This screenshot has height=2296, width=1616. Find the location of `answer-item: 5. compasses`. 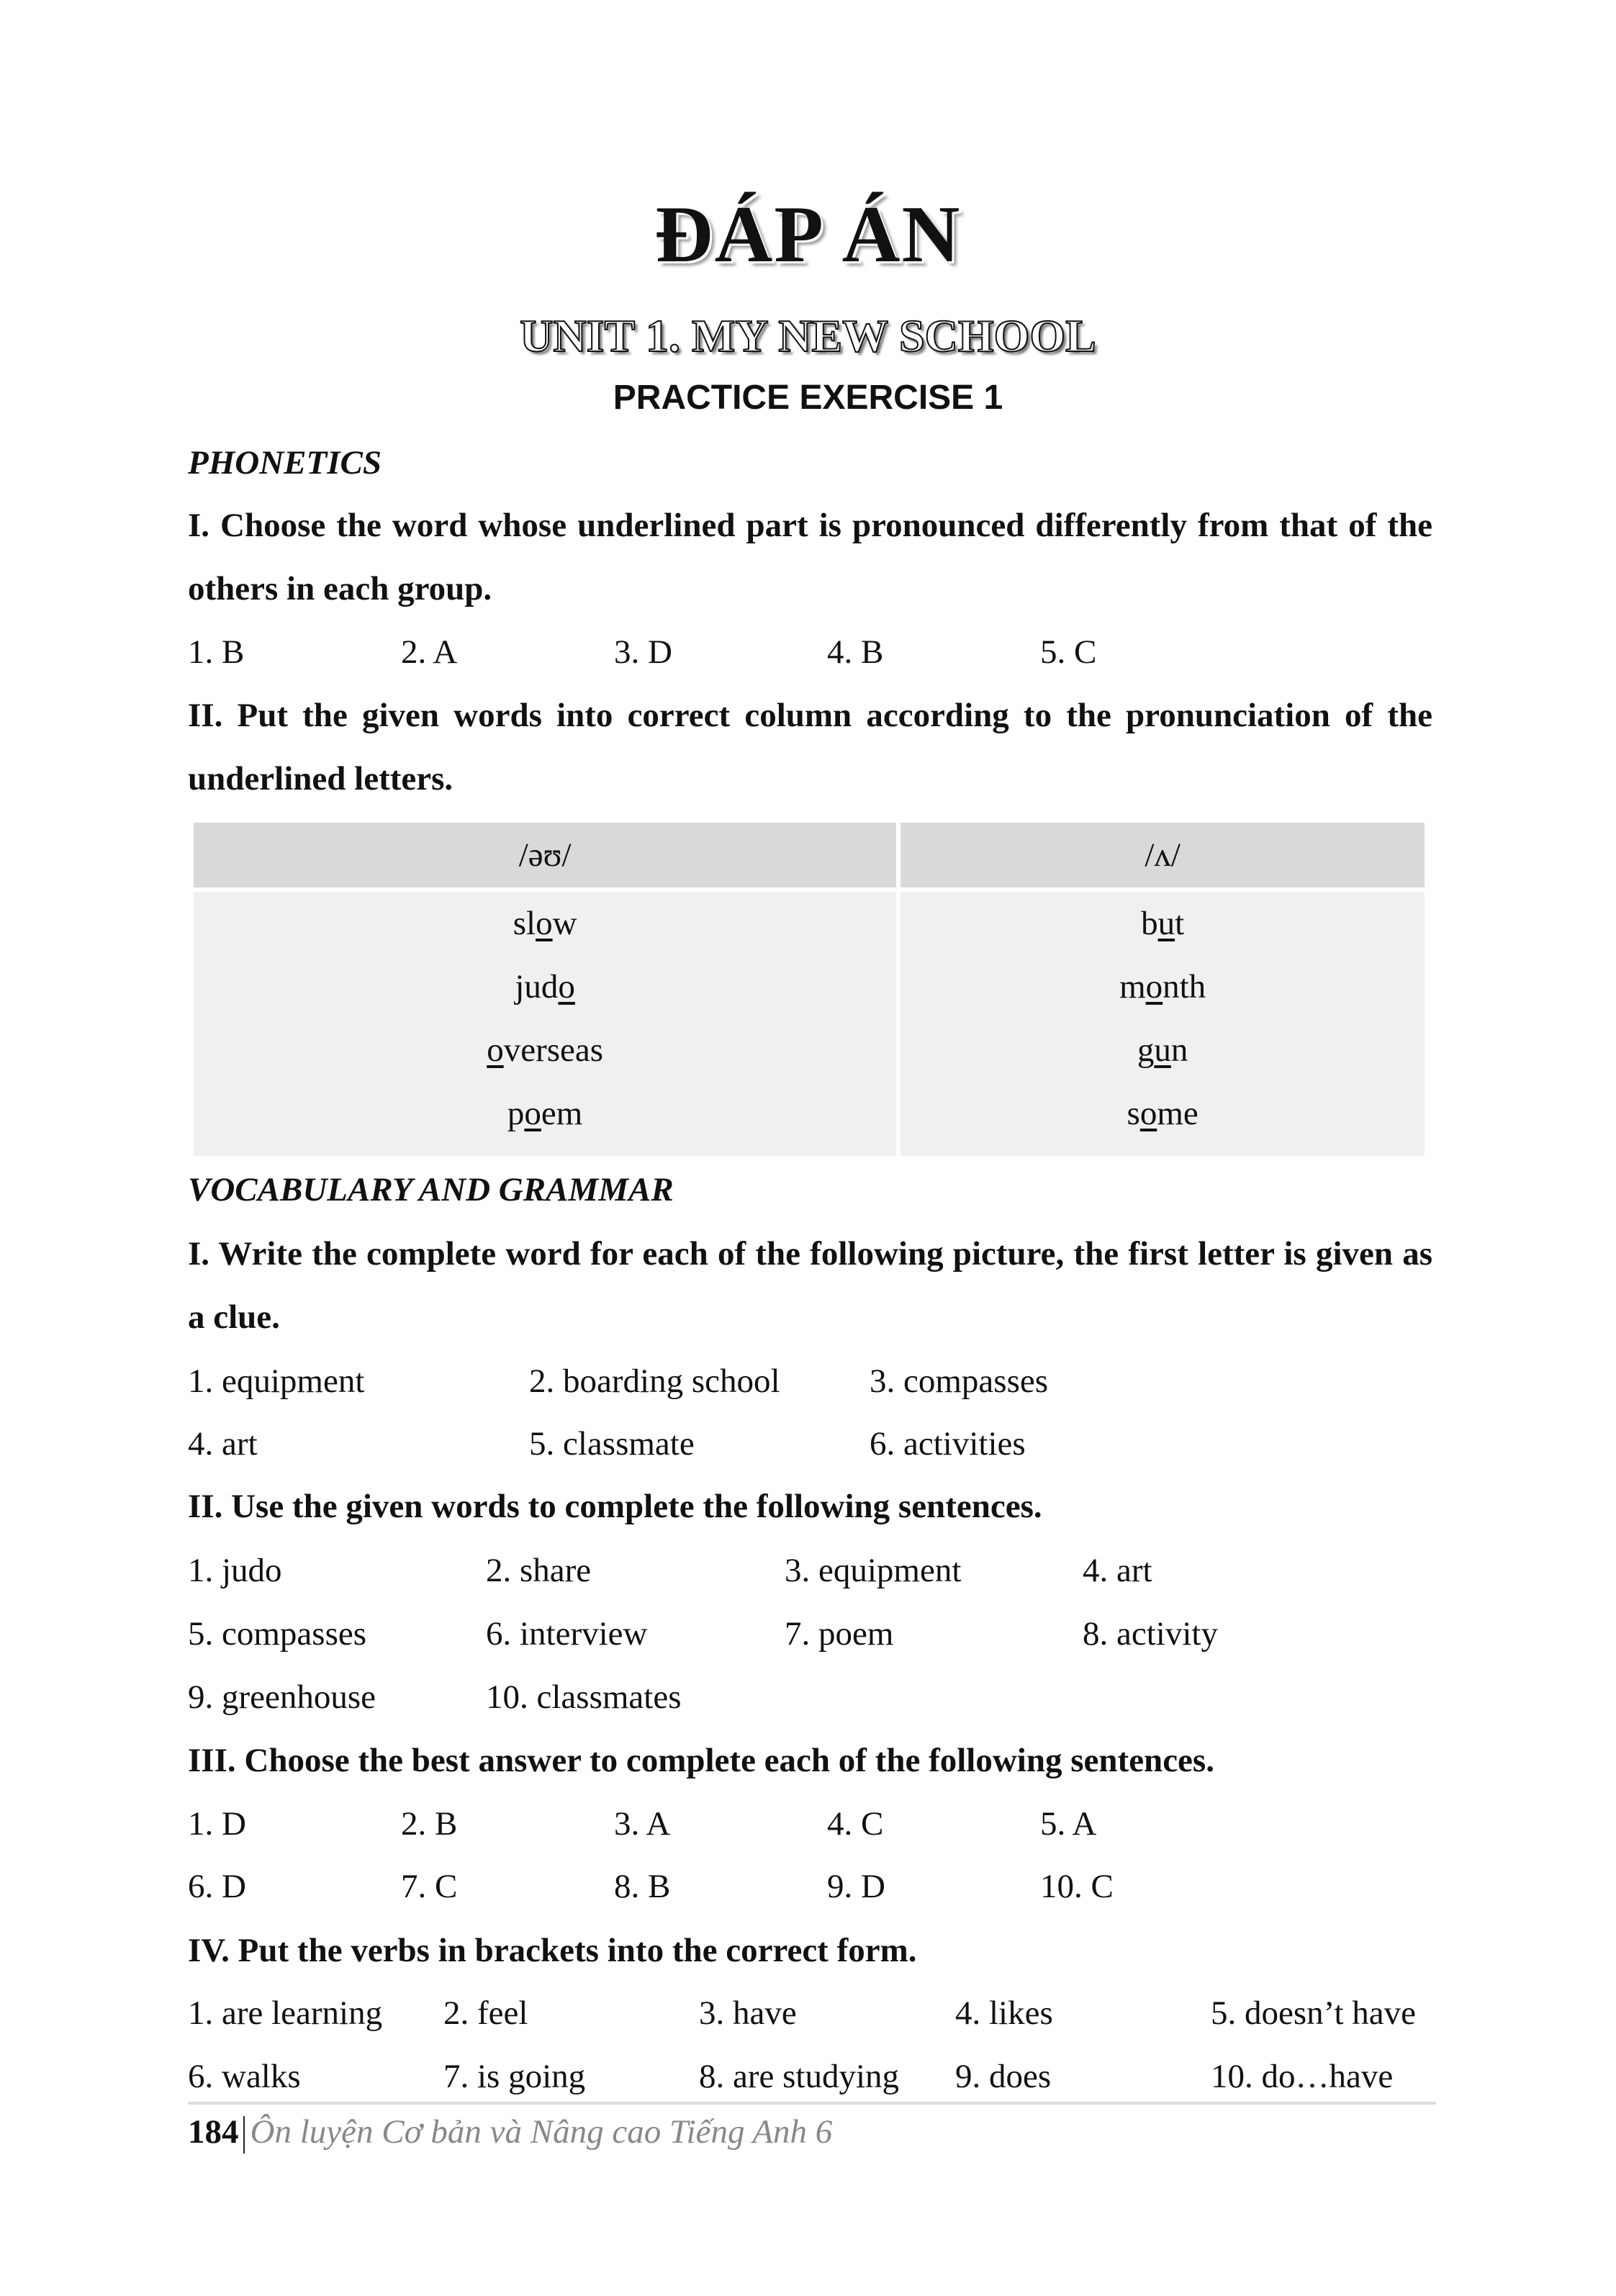

answer-item: 5. compasses is located at coordinates (277, 1634).